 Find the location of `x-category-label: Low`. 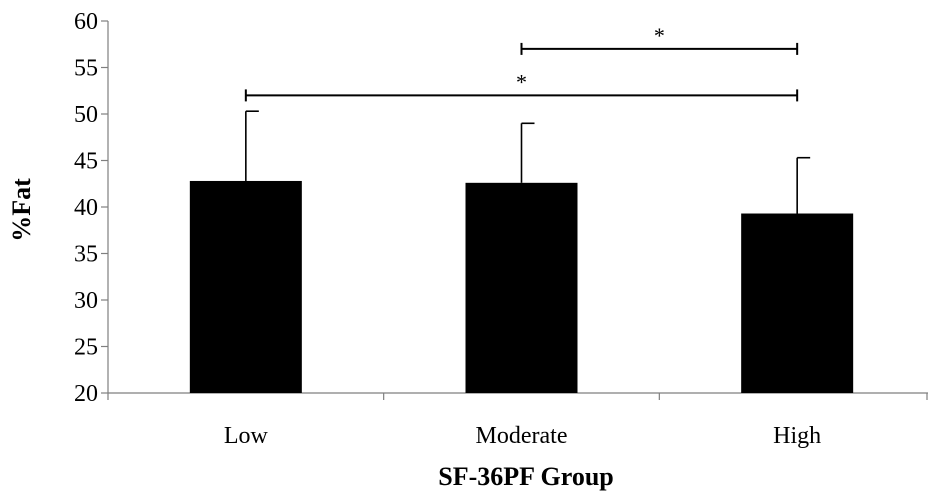

x-category-label: Low is located at coordinates (246, 436).